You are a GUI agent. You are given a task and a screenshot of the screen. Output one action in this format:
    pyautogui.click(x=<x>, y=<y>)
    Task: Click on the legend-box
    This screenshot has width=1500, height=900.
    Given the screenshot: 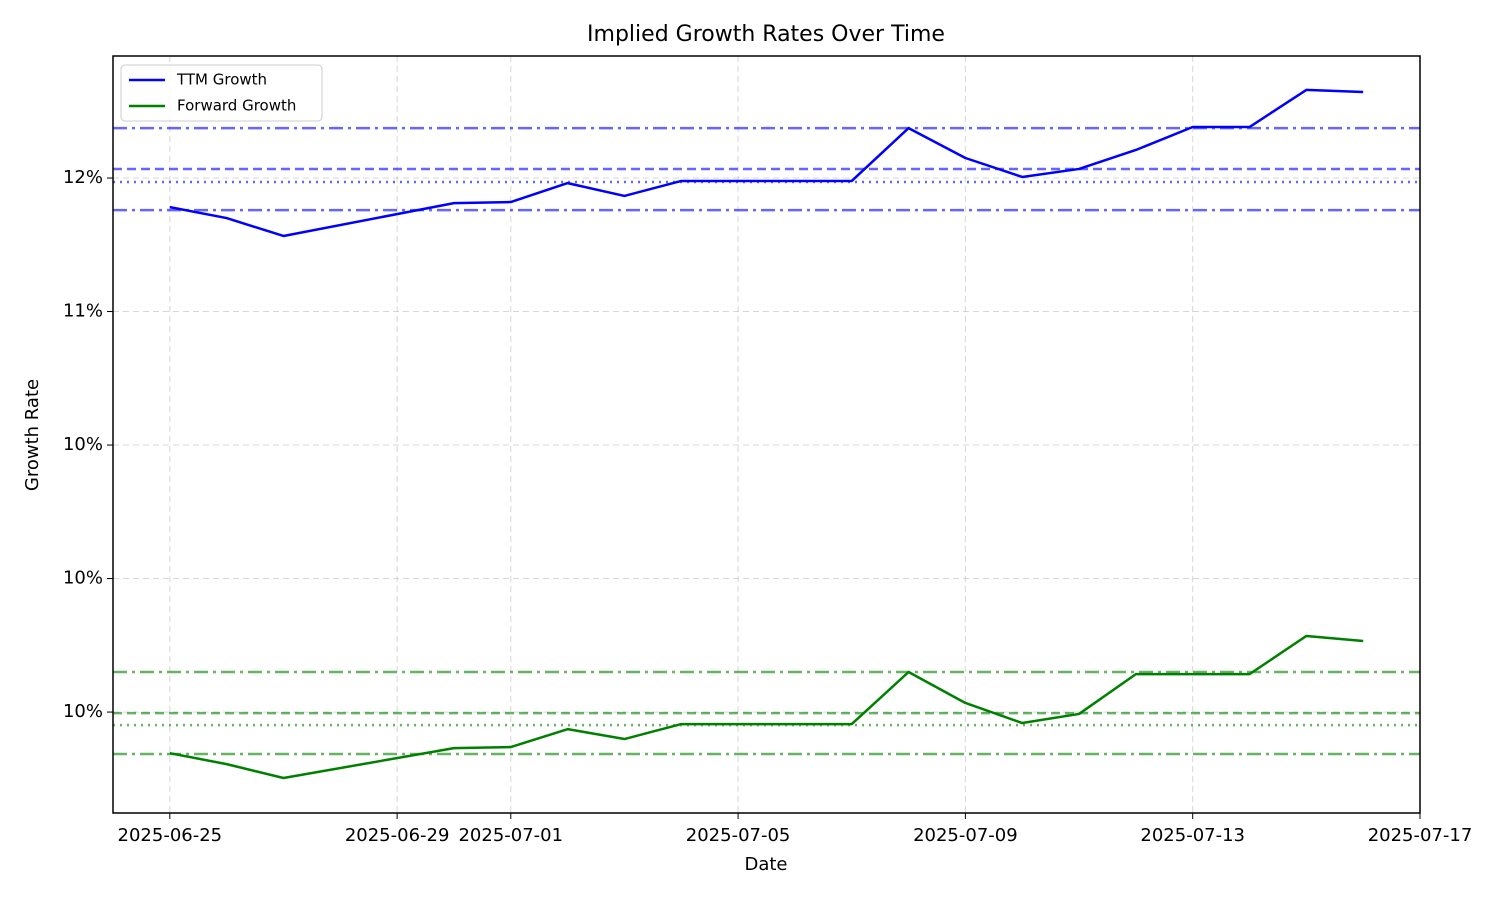 What is the action you would take?
    pyautogui.click(x=221, y=93)
    